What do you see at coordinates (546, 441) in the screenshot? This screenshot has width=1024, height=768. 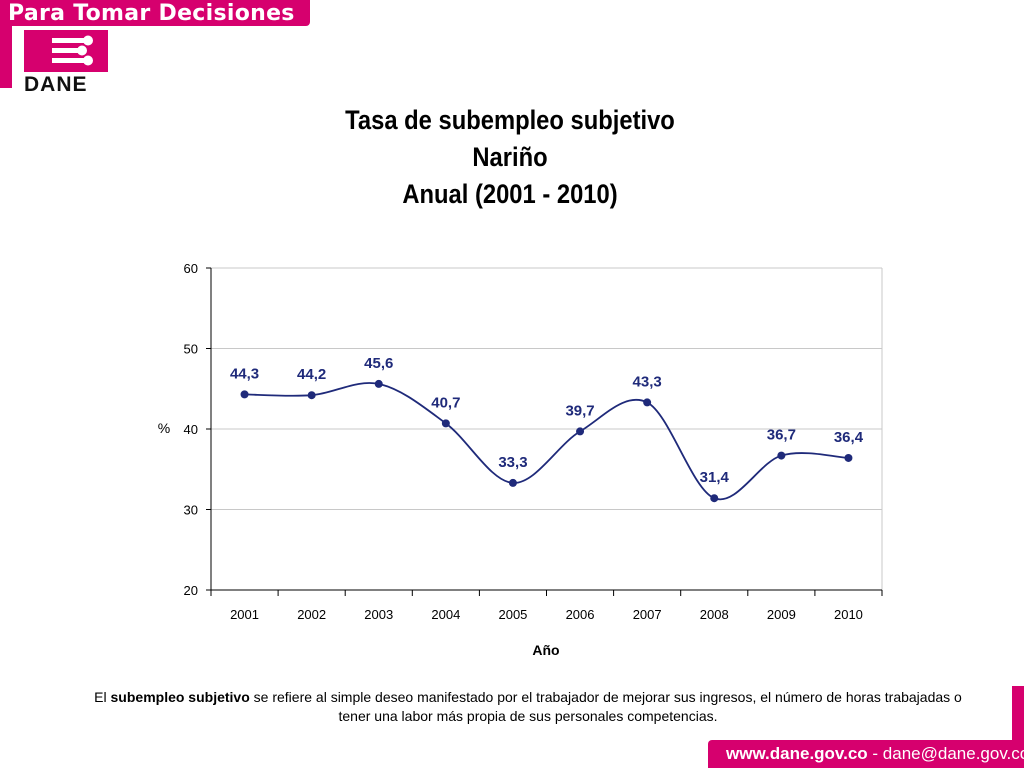 I see `series-line` at bounding box center [546, 441].